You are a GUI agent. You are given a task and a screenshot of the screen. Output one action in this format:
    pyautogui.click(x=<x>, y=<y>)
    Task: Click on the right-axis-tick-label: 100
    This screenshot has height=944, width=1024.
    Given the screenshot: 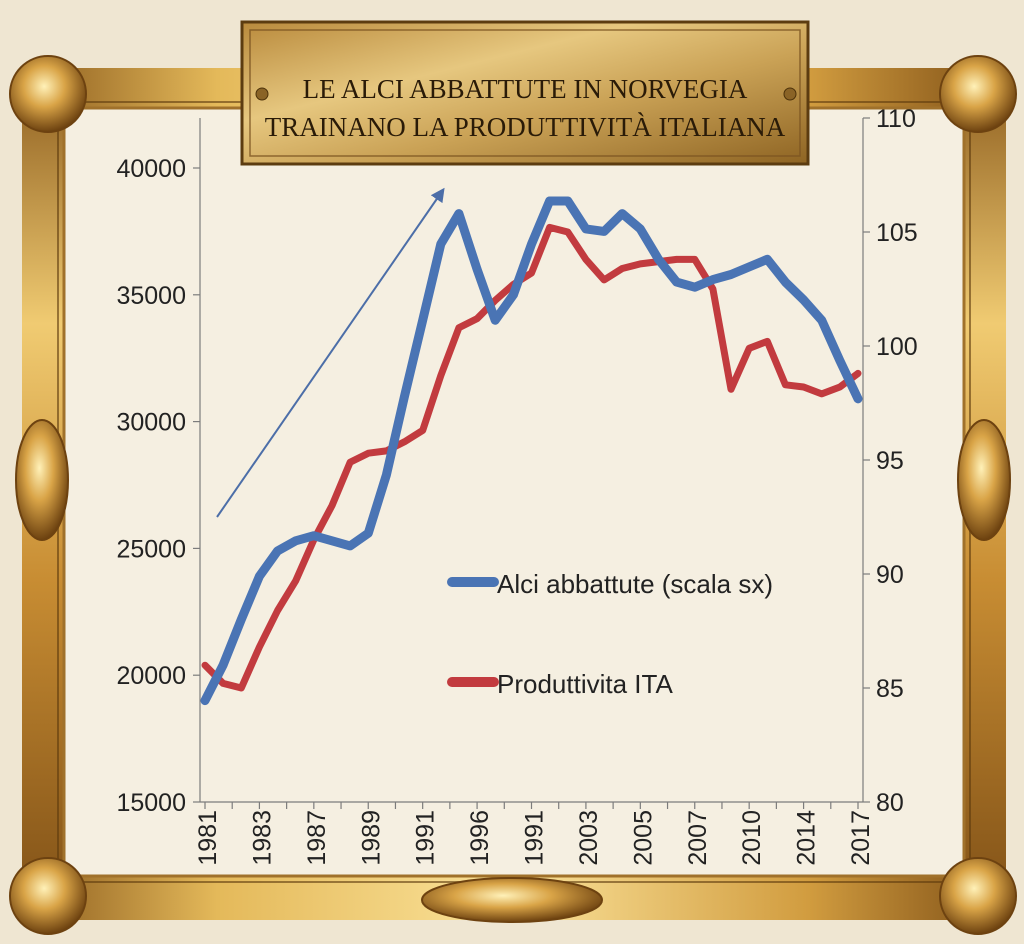 What is the action you would take?
    pyautogui.click(x=897, y=347)
    